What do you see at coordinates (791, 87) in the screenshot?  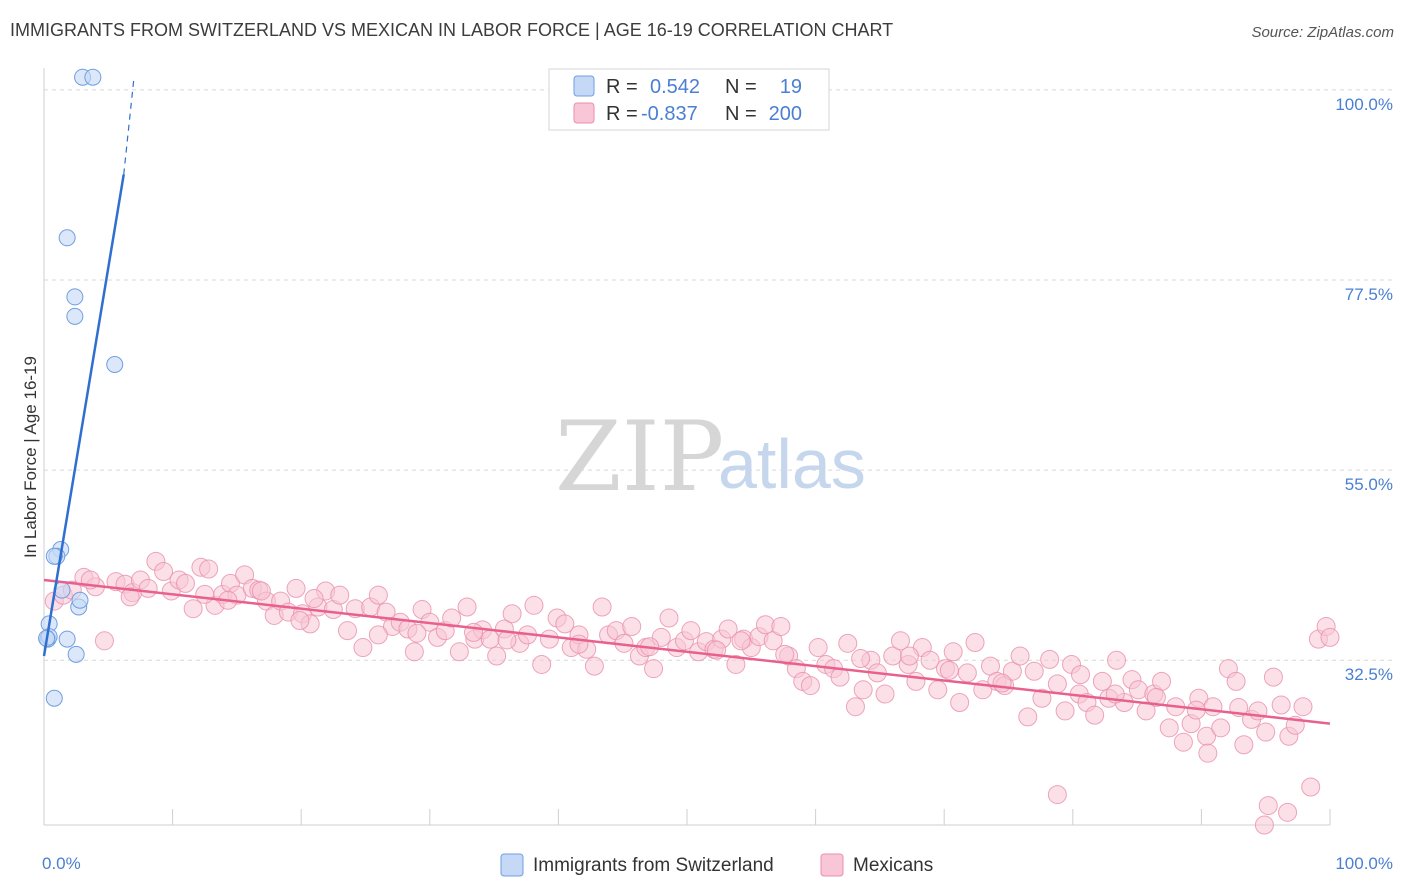 I see `legend-n-value-1: 19` at bounding box center [791, 87].